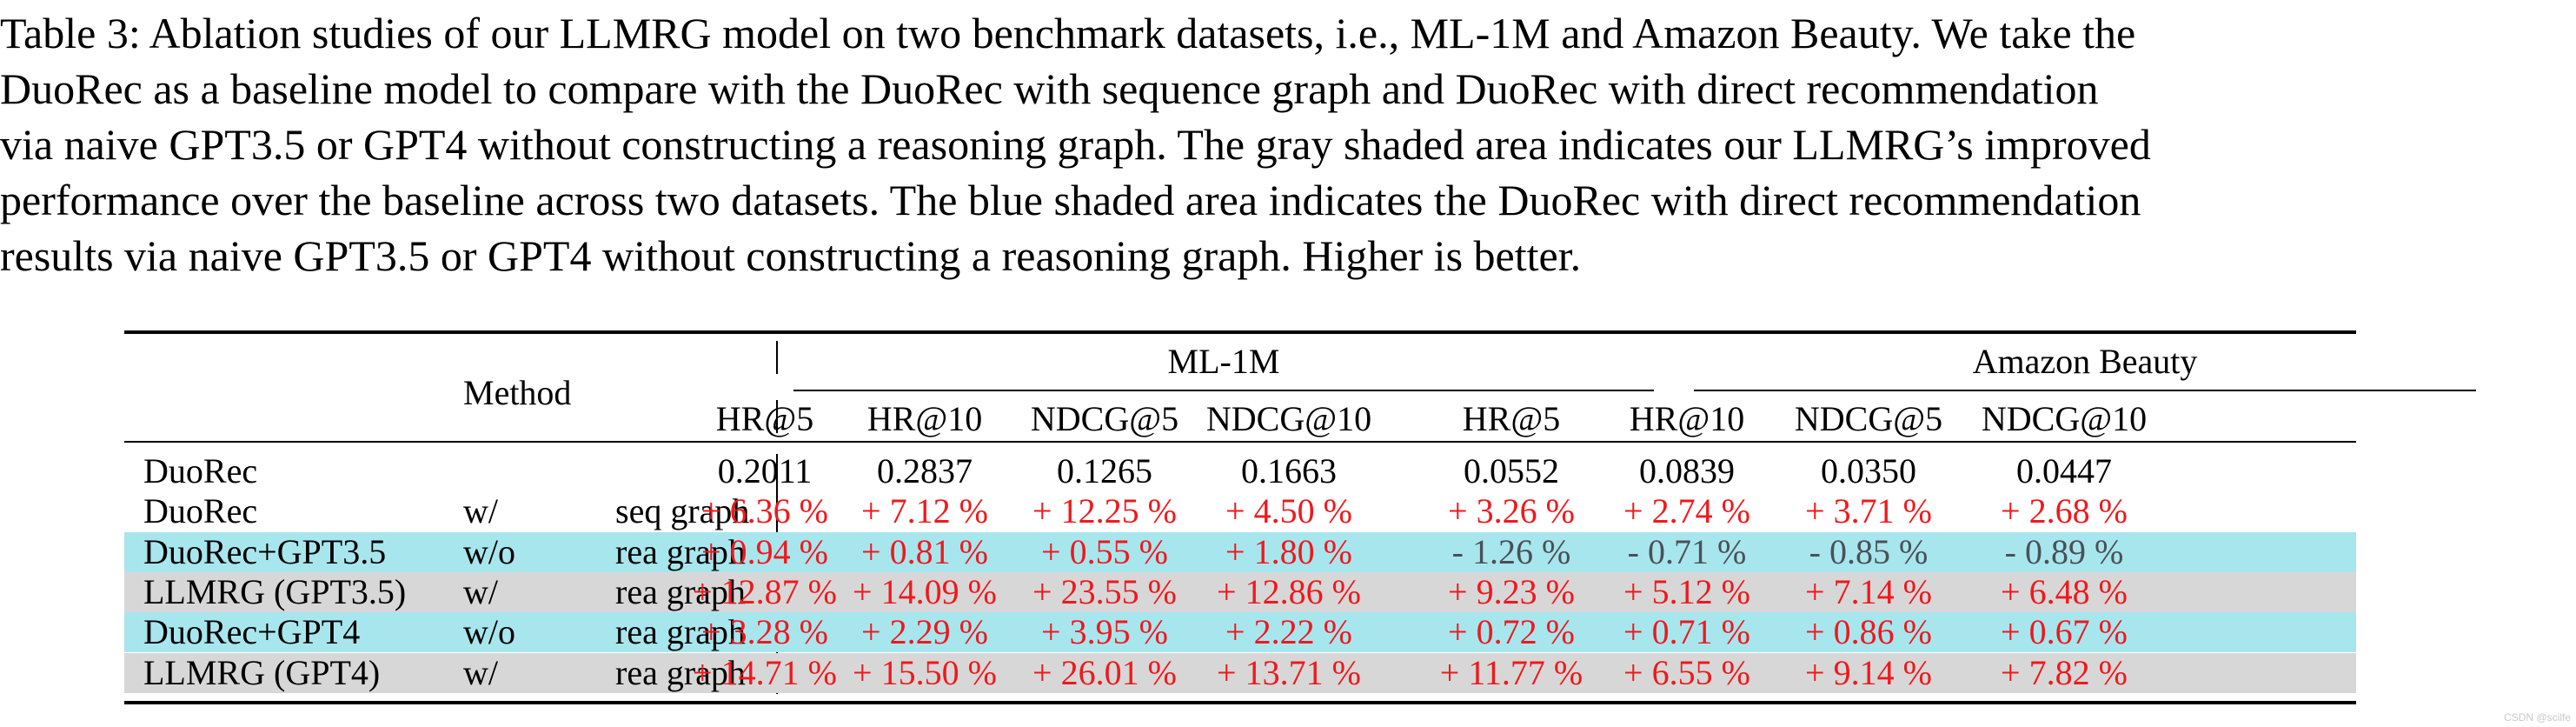  What do you see at coordinates (1288, 510) in the screenshot?
I see `metric-value-cell: + 4.50 %` at bounding box center [1288, 510].